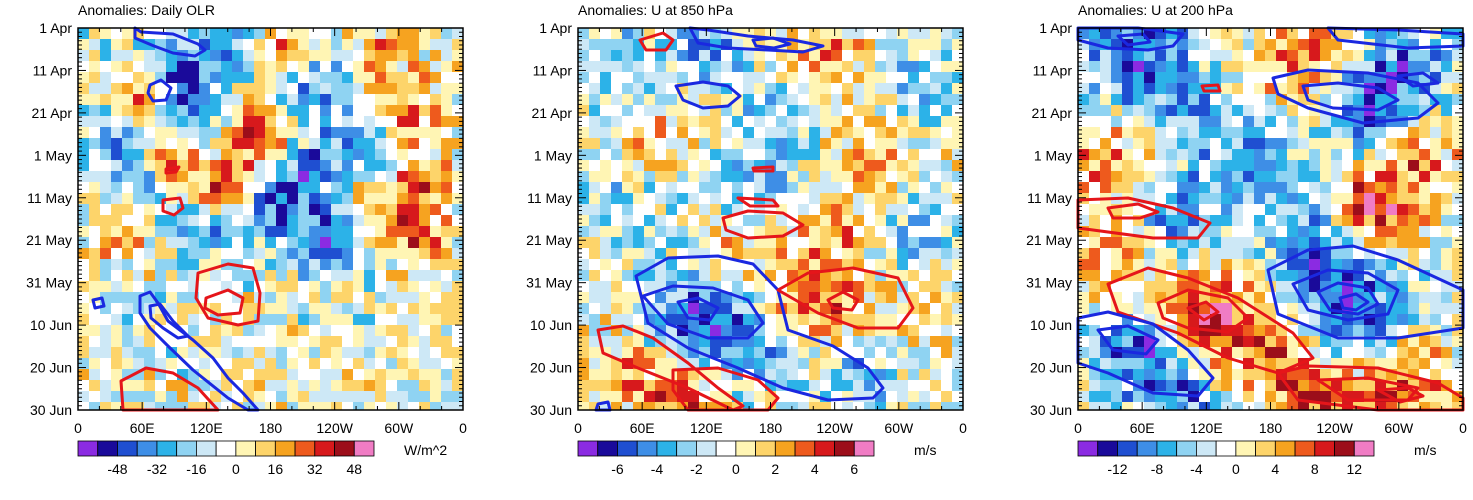 The width and height of the screenshot is (1473, 500). I want to click on positive-contour, so click(843, 301).